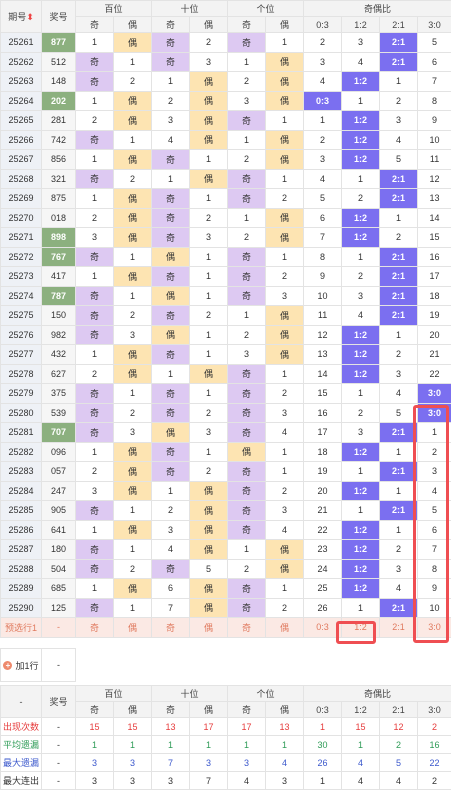 The height and width of the screenshot is (805, 451). I want to click on stats-value: 4, so click(247, 780).